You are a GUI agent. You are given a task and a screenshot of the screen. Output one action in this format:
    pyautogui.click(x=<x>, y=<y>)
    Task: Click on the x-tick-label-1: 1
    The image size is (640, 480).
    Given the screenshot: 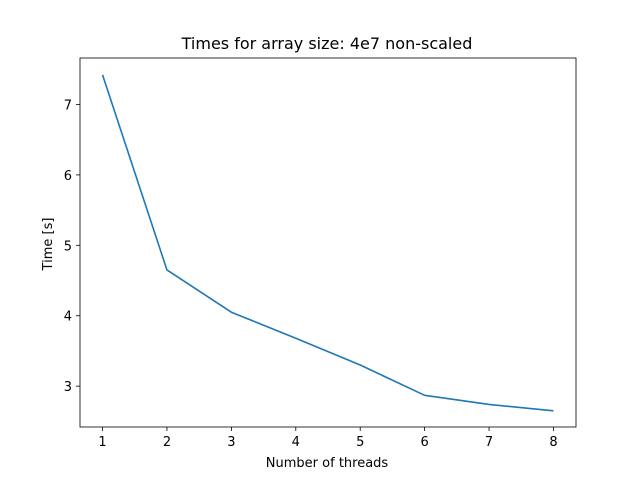 What is the action you would take?
    pyautogui.click(x=102, y=442)
    